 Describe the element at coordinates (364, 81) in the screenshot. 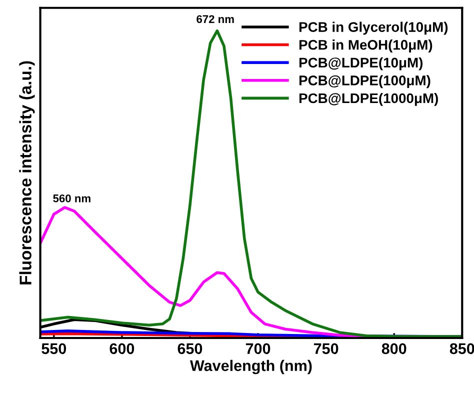

I see `legend-label: PCB@LDPE(100μM)` at that location.